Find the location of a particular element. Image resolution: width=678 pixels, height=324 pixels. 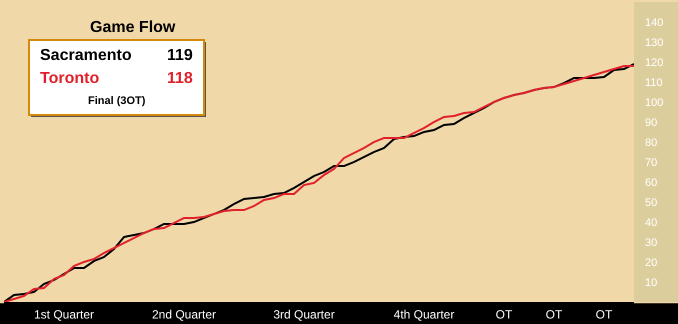

y-tick-label: 80 is located at coordinates (651, 142).